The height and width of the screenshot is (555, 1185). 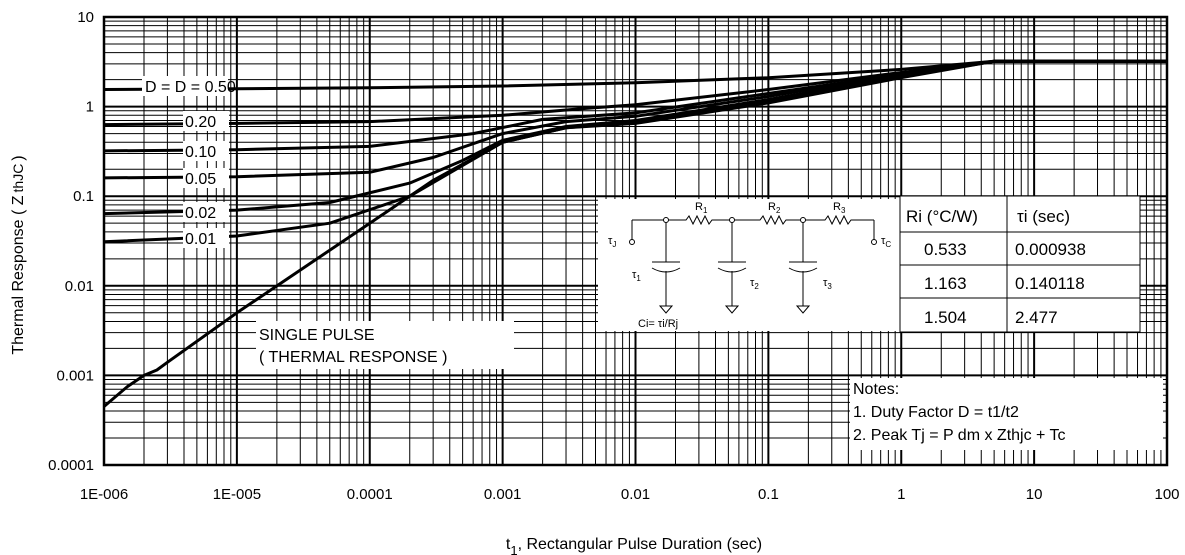 I want to click on tau-label-2: τ2, so click(x=754, y=284).